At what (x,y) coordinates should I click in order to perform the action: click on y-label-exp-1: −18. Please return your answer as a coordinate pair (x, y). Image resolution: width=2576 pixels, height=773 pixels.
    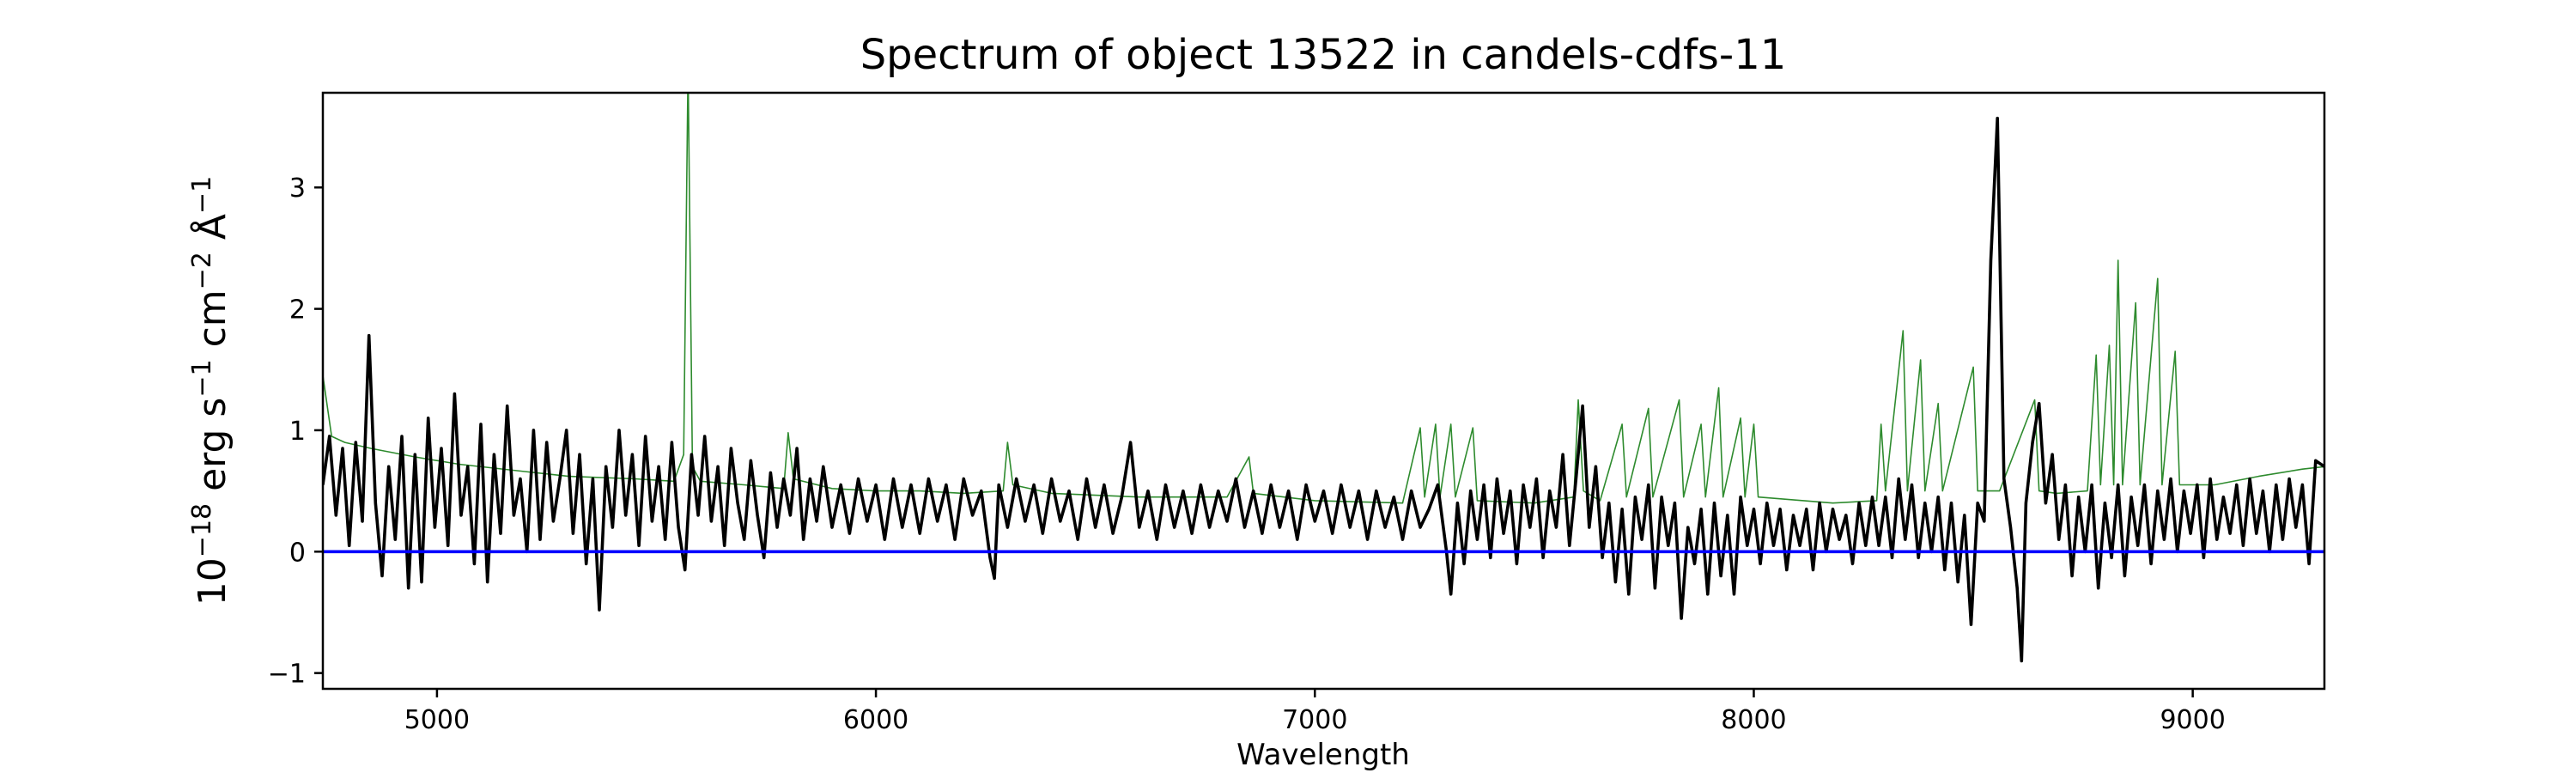
    Looking at the image, I should click on (202, 530).